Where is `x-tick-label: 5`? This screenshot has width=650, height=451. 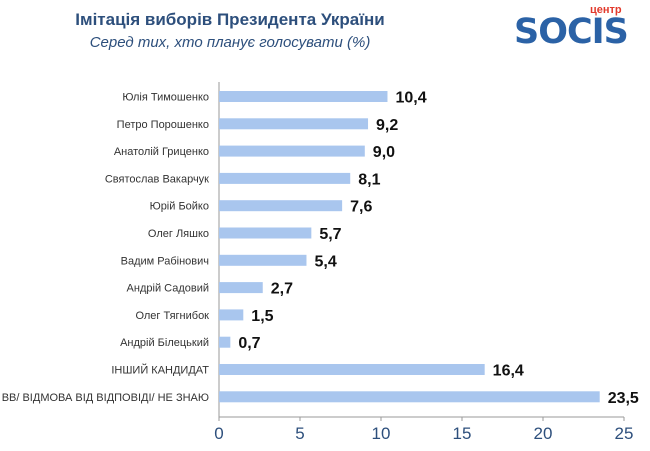
x-tick-label: 5 is located at coordinates (299, 433).